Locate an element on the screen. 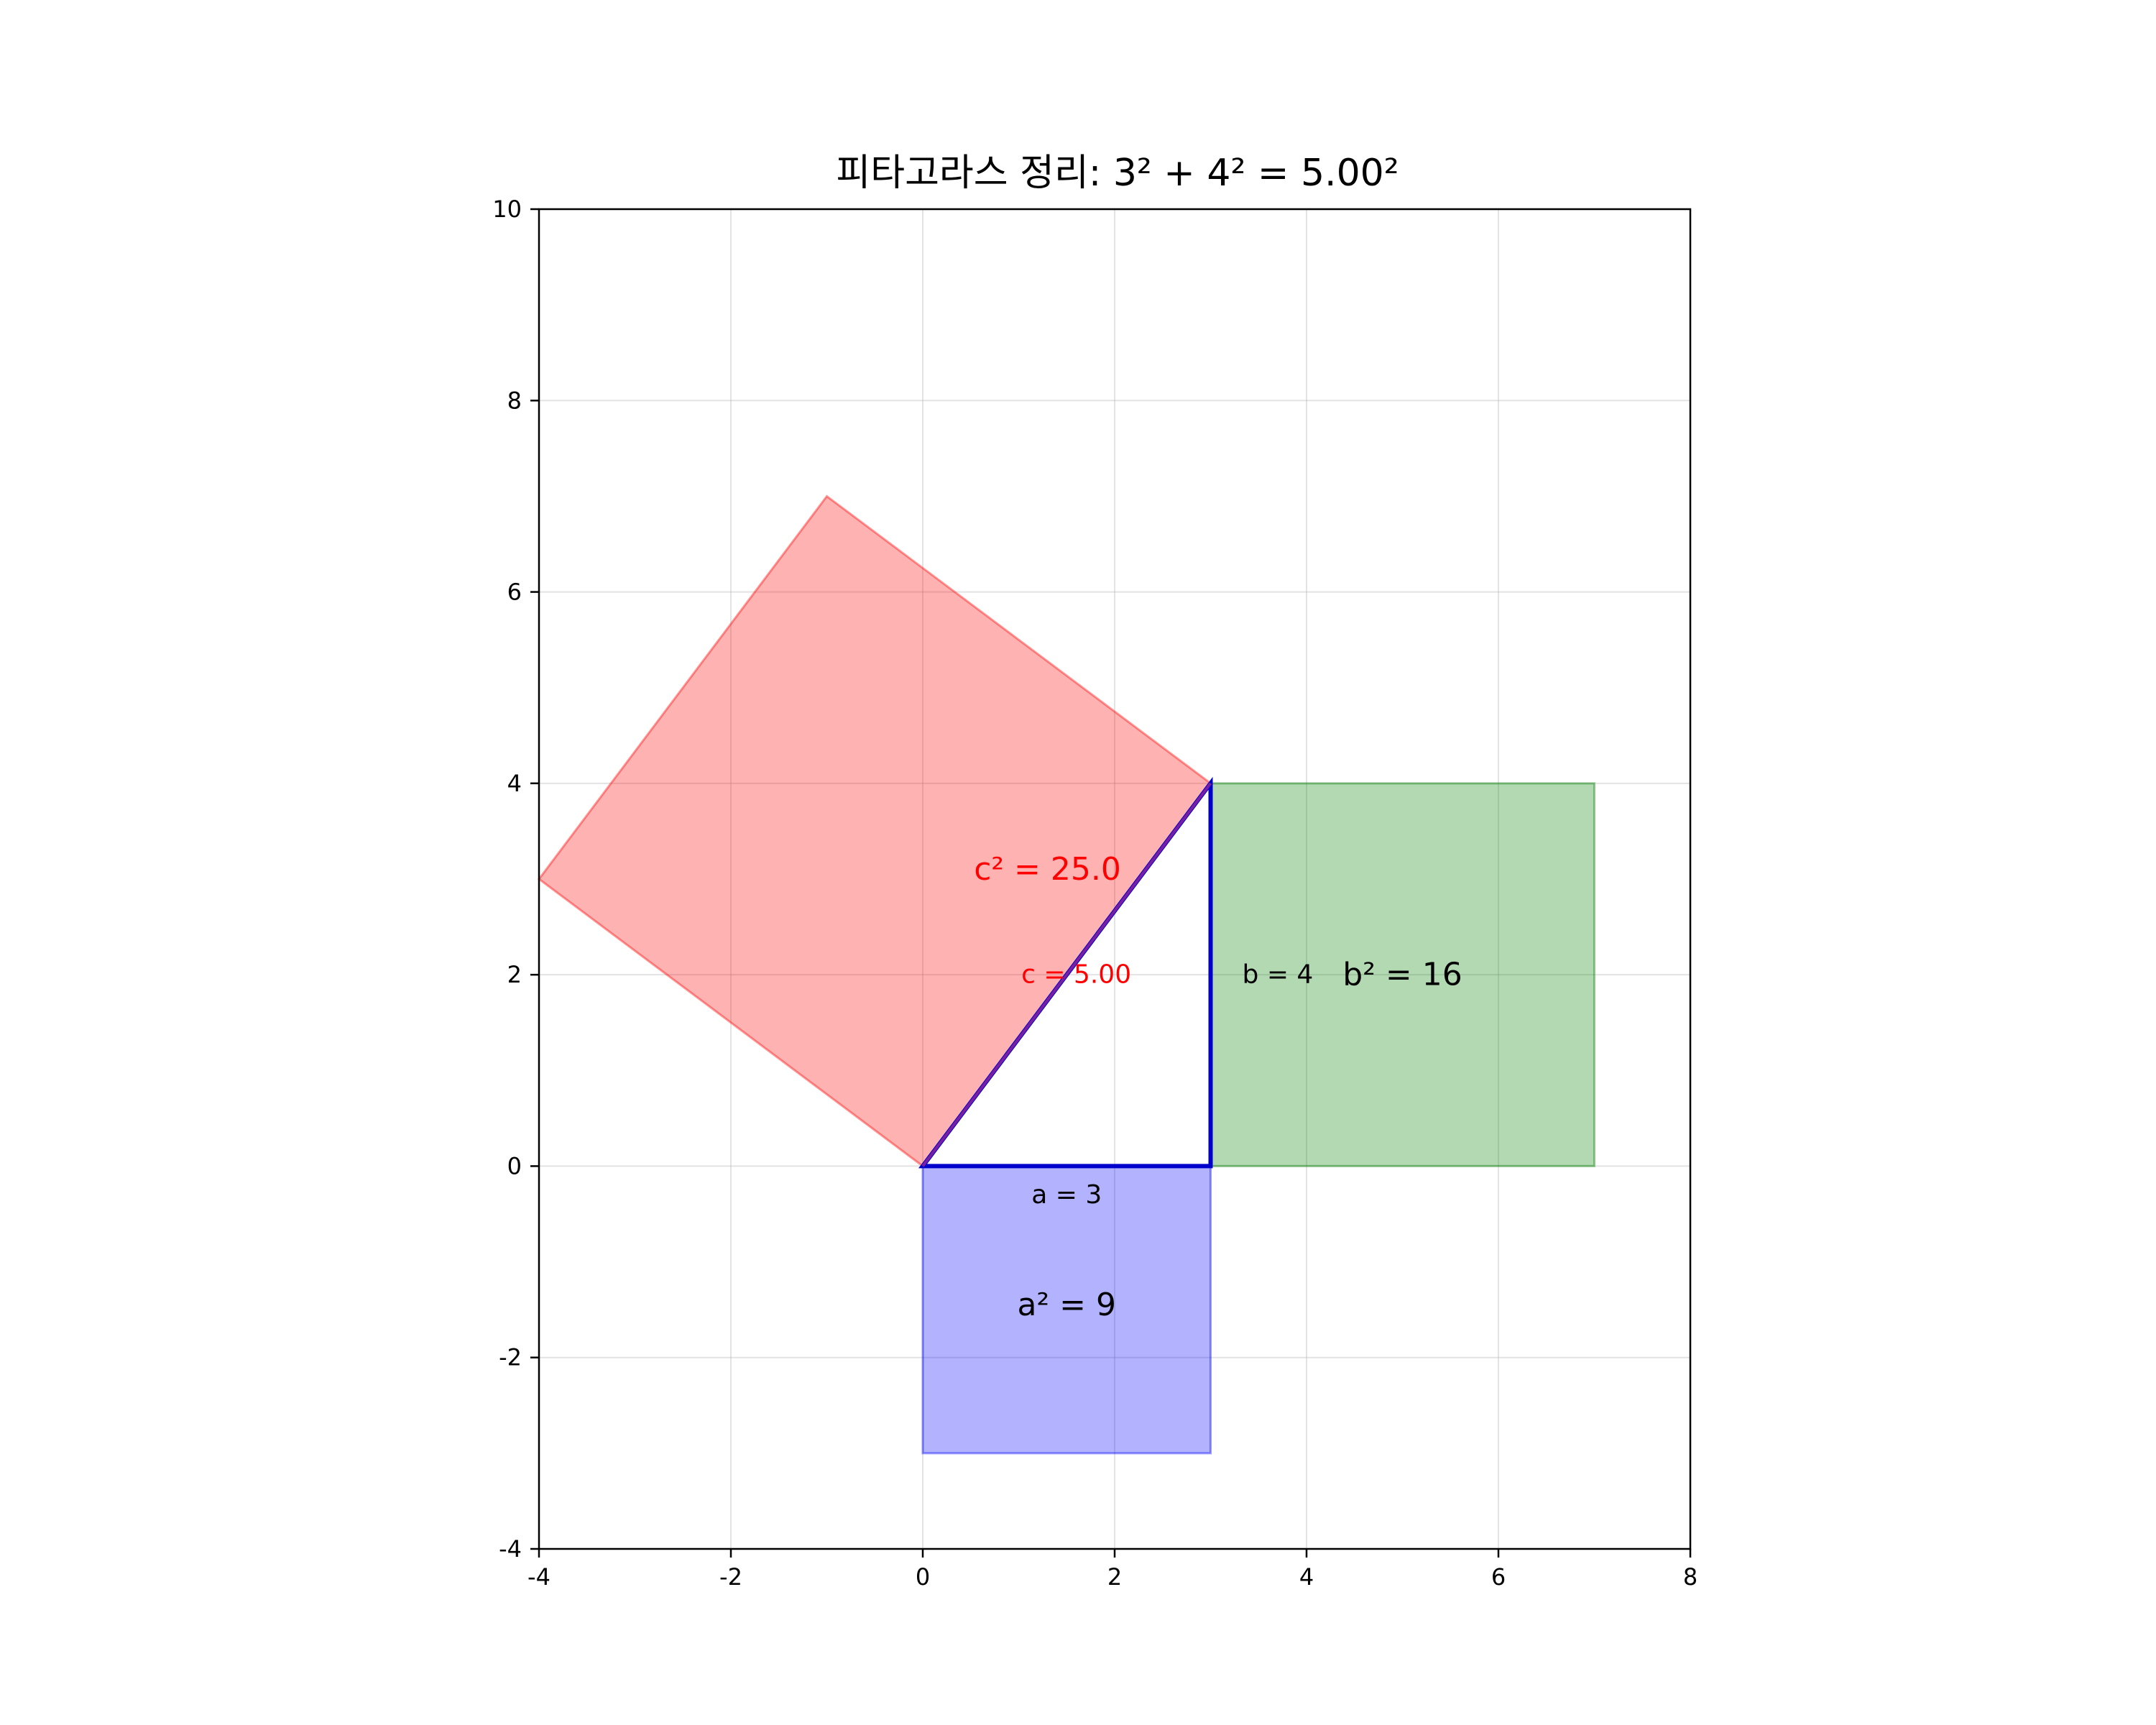  b-side-label: b = 4 is located at coordinates (1279, 975).